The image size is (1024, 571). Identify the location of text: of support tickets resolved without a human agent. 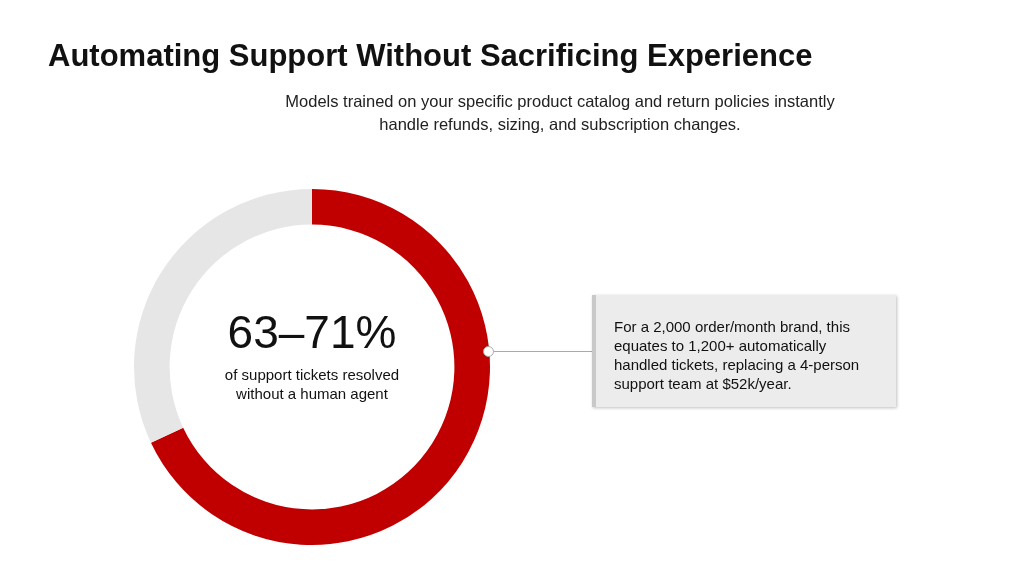
(312, 384).